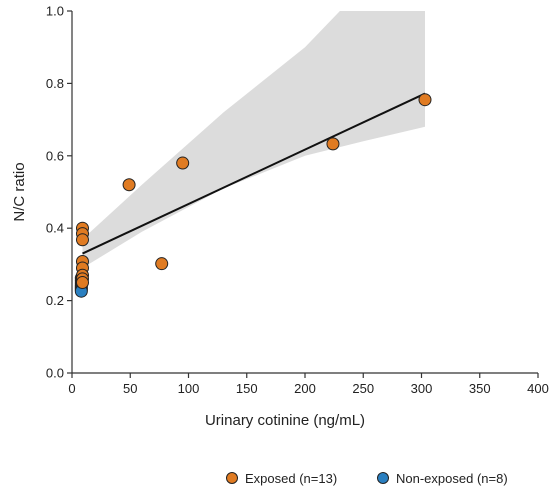 The height and width of the screenshot is (496, 550). I want to click on y-tick-label: 0.8, so click(55, 83).